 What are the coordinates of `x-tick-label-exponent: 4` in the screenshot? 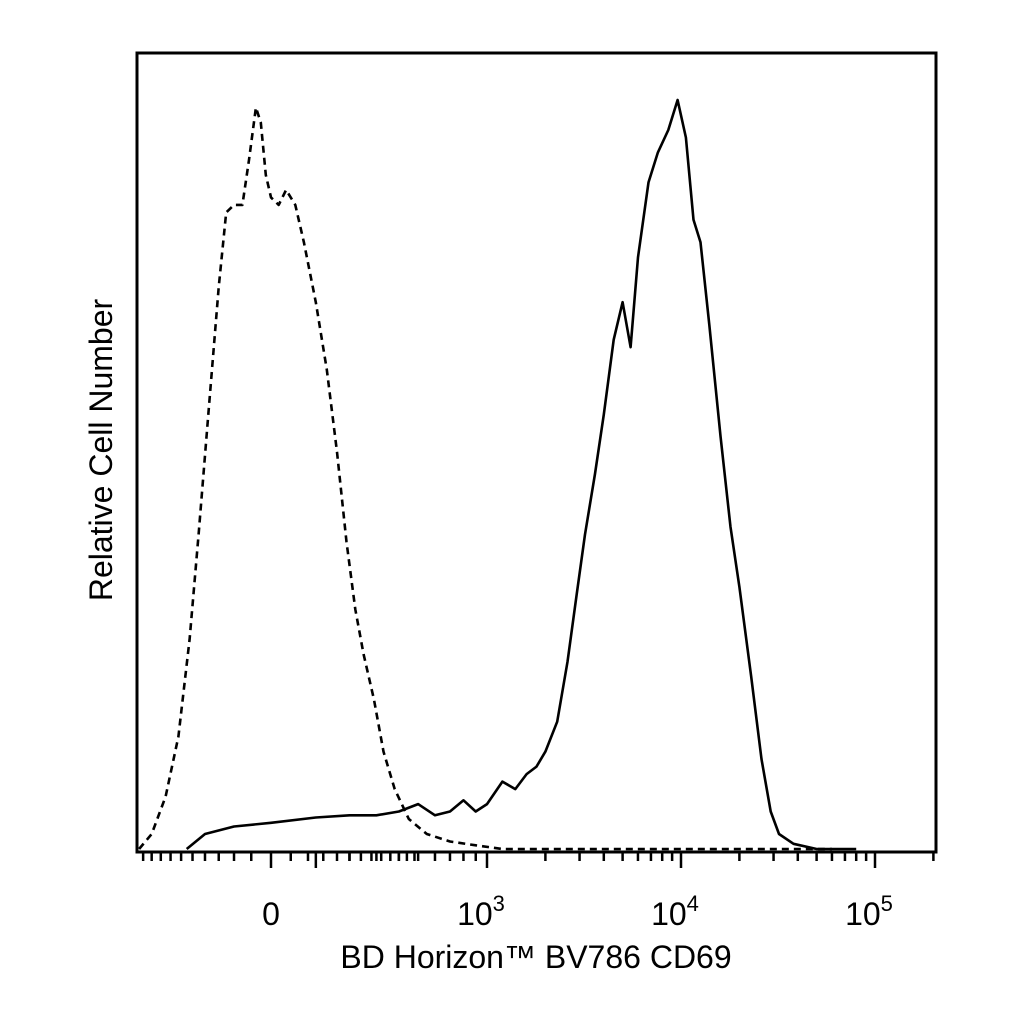 It's located at (693, 903).